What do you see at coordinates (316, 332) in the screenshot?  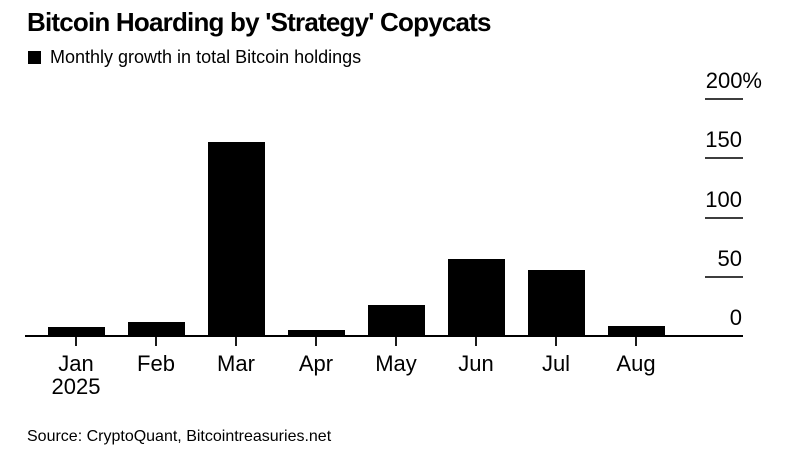 I see `bar-apr` at bounding box center [316, 332].